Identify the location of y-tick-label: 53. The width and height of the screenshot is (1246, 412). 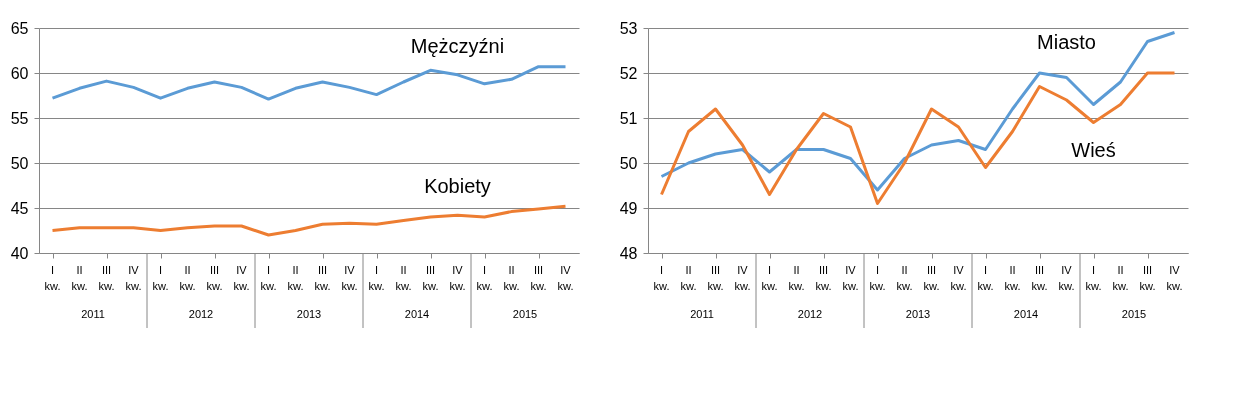
(628, 28).